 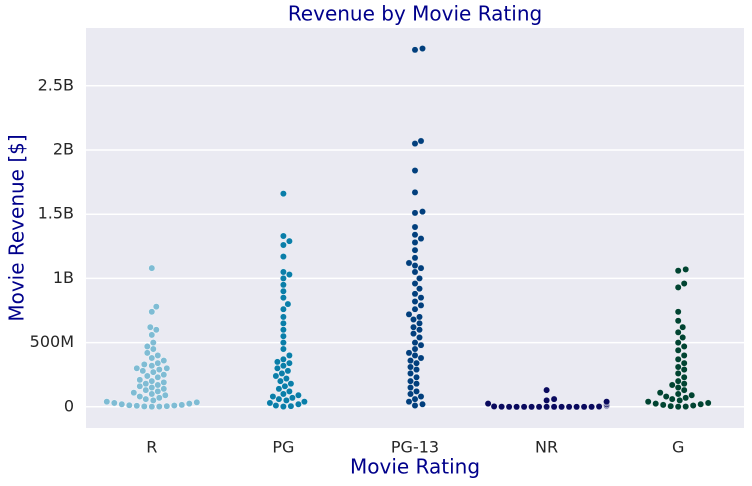 I want to click on y-tick-label: 2B, so click(x=63, y=148).